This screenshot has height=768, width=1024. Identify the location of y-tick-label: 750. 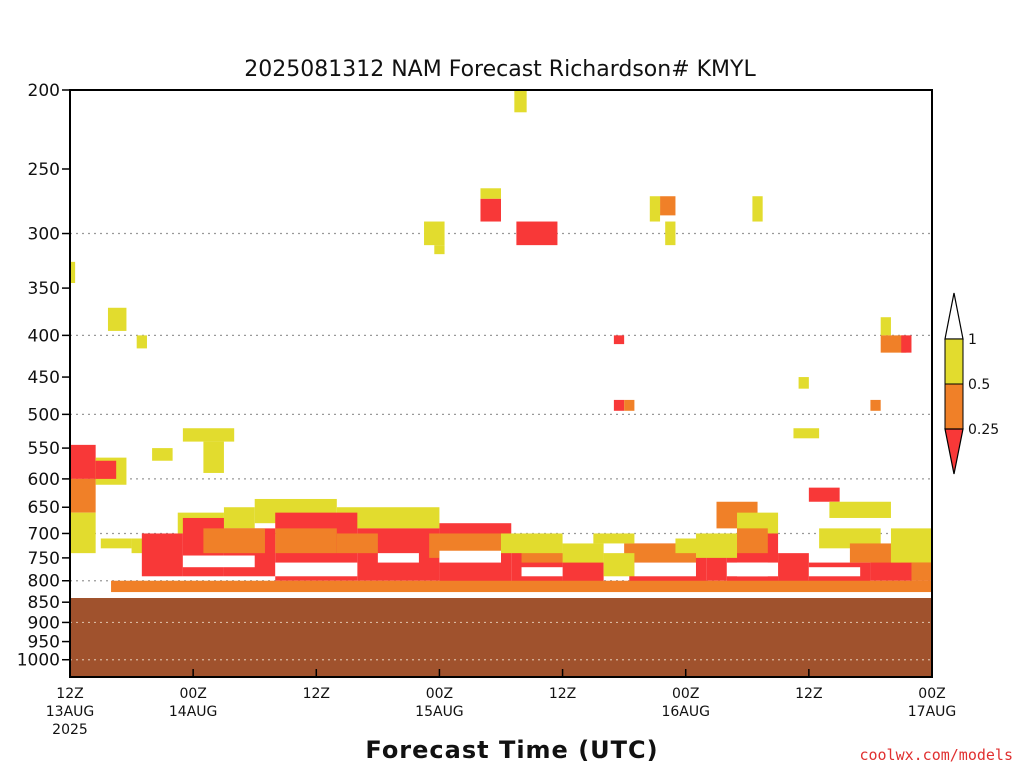
(44, 559).